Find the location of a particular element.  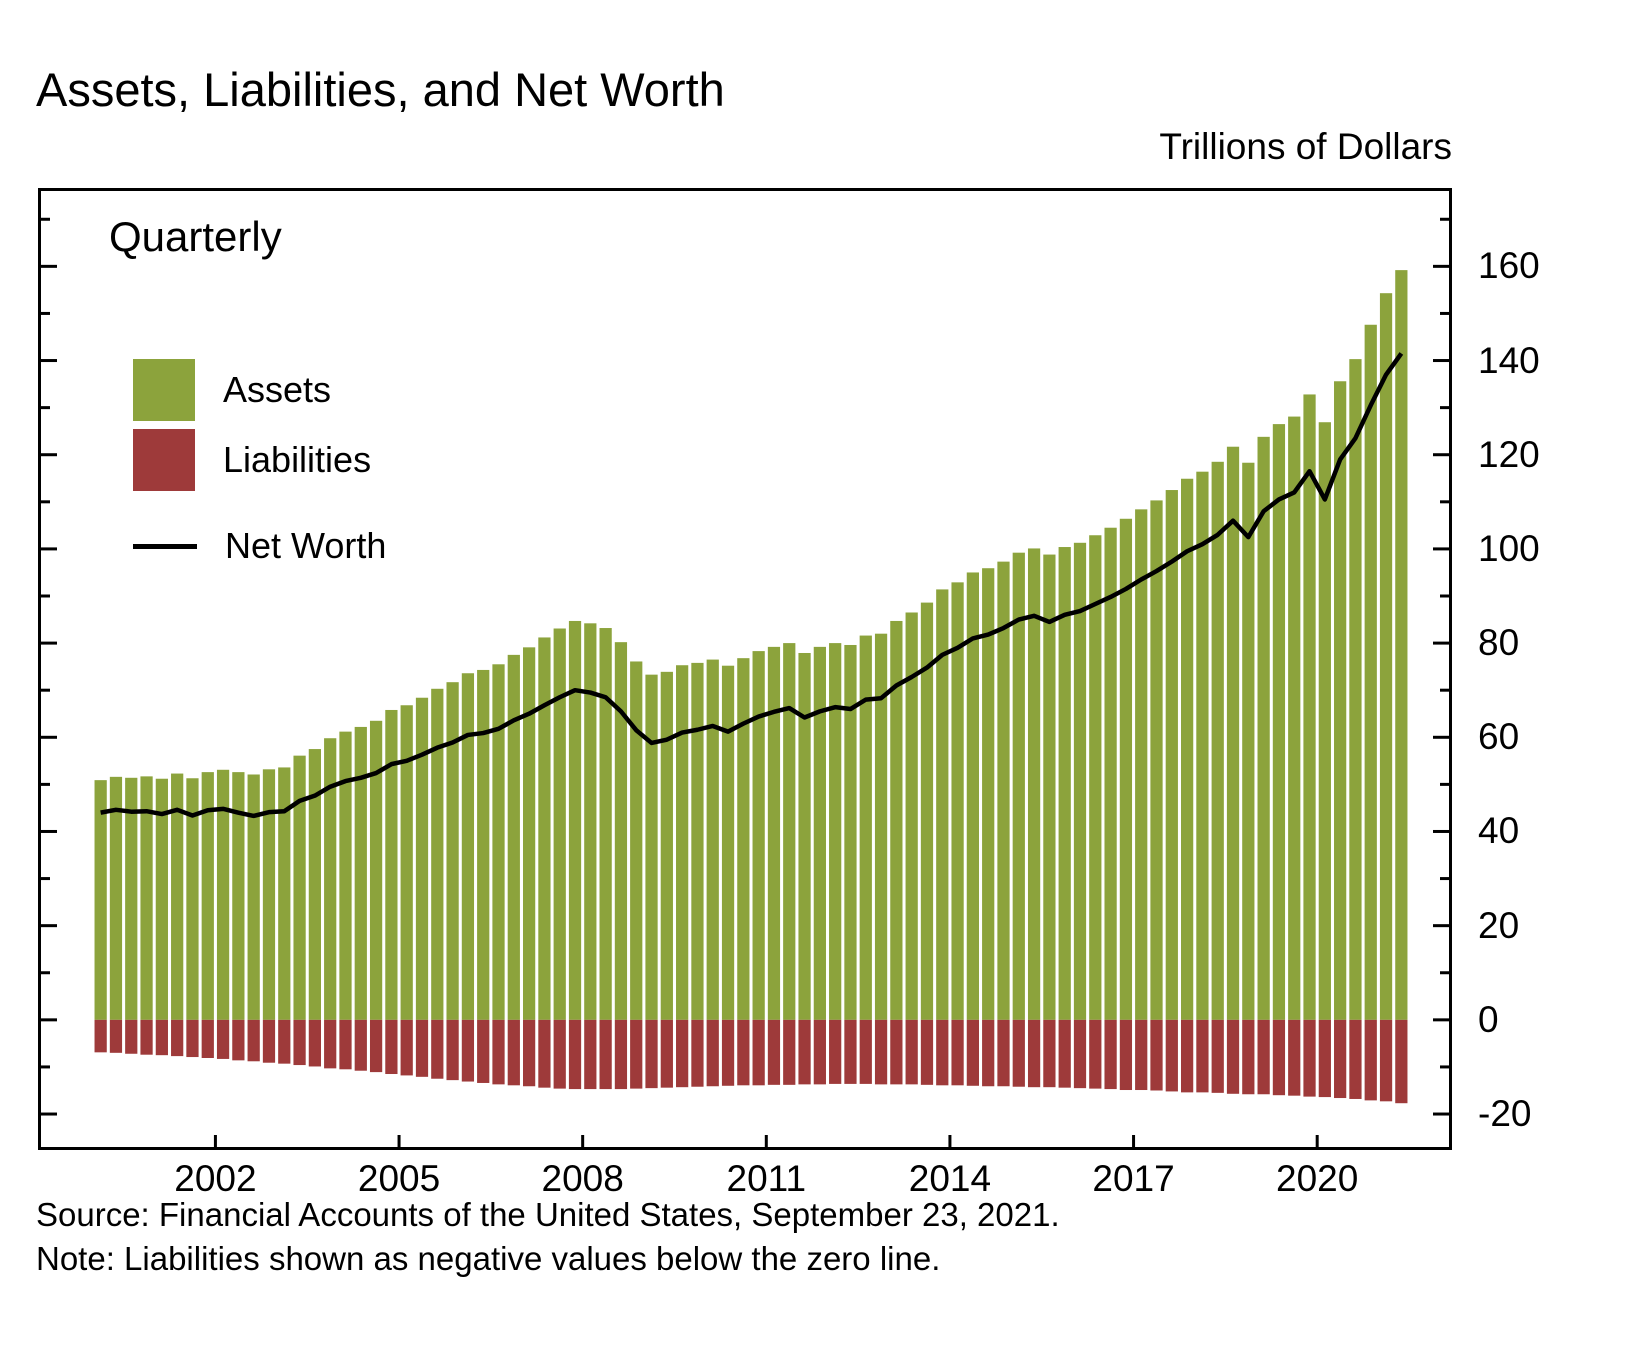

legend-item-net-worth: Net Worth is located at coordinates (259, 546).